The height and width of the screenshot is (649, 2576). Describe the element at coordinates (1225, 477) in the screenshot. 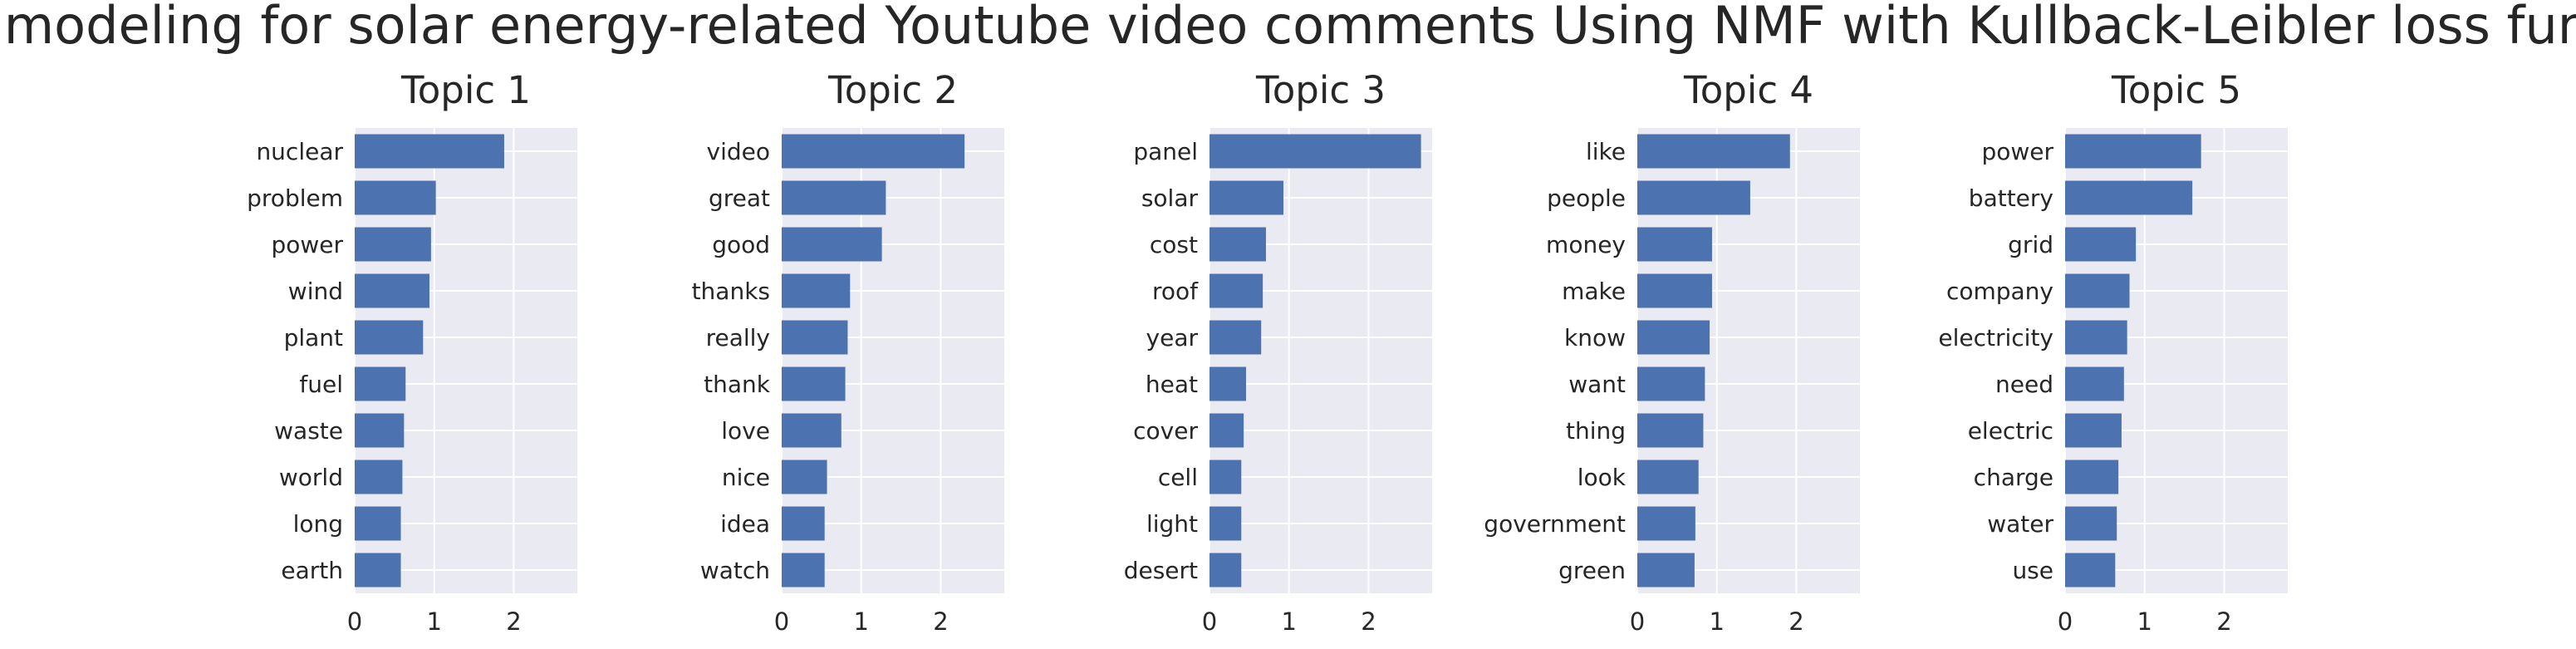

I see `bar-cell` at that location.